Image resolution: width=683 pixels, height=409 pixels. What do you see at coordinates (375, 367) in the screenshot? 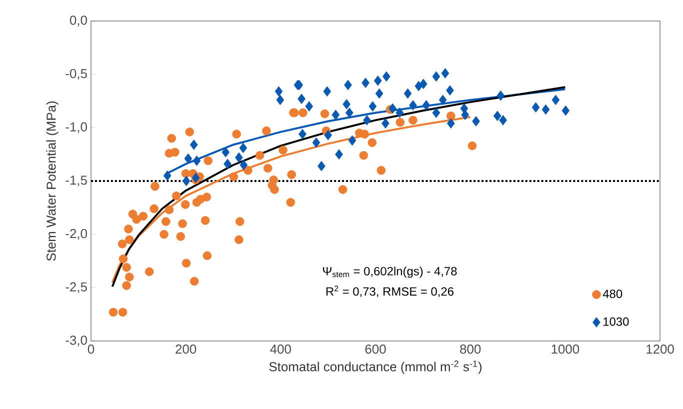
I see `x-axis-title: Stomatal conductance (mmol m$^{-2}$ s$^{-1}$)` at bounding box center [375, 367].